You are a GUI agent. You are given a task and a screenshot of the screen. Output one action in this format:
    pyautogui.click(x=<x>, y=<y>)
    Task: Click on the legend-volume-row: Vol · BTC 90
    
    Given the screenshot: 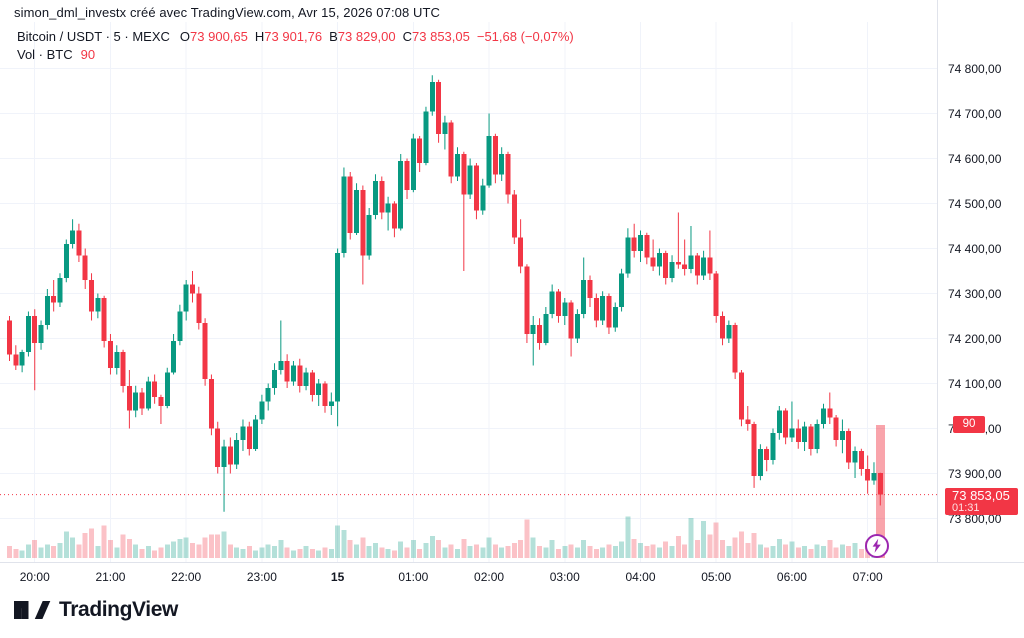 What is the action you would take?
    pyautogui.click(x=295, y=54)
    